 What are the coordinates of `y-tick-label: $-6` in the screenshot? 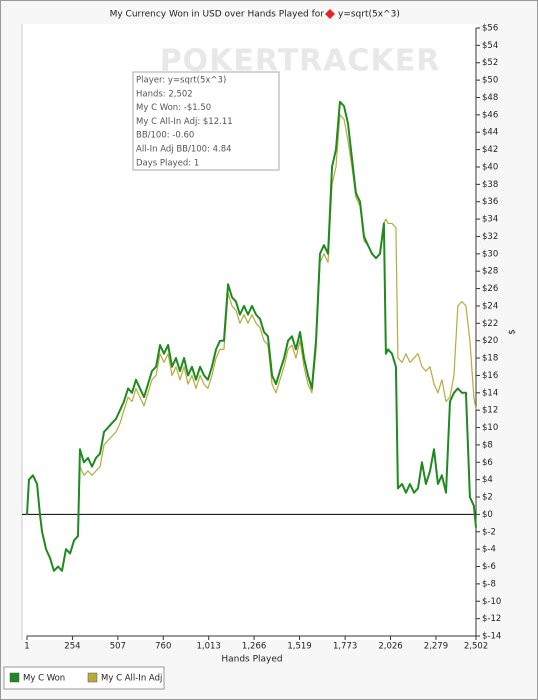 It's located at (489, 567).